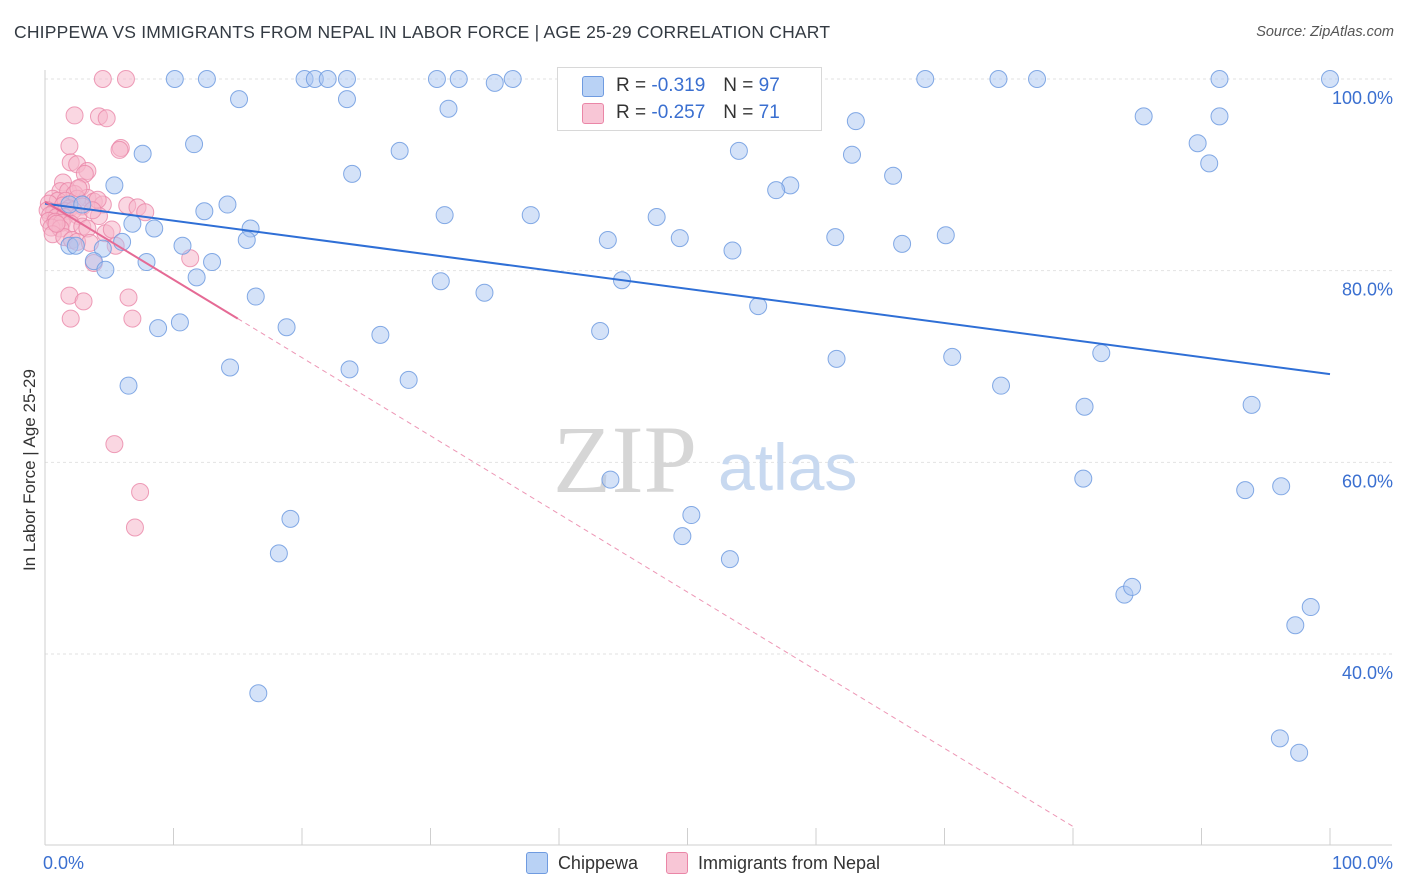 Image resolution: width=1406 pixels, height=892 pixels. I want to click on legend-item-chippewa: Chippewa, so click(581, 863).